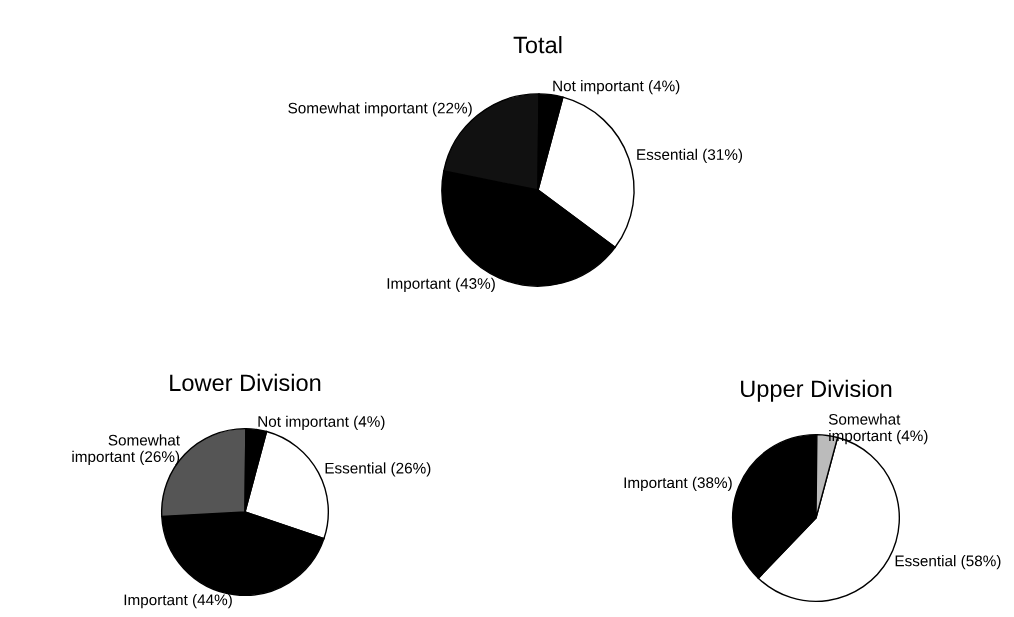  I want to click on slice-label: Somewhat important (22%), so click(380, 109).